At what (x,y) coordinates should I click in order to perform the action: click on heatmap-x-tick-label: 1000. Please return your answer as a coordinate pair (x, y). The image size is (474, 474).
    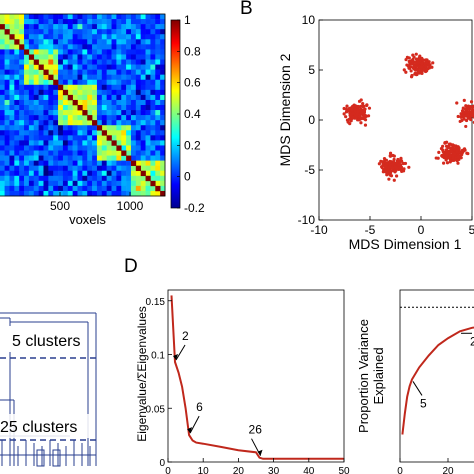
    Looking at the image, I should click on (130, 206).